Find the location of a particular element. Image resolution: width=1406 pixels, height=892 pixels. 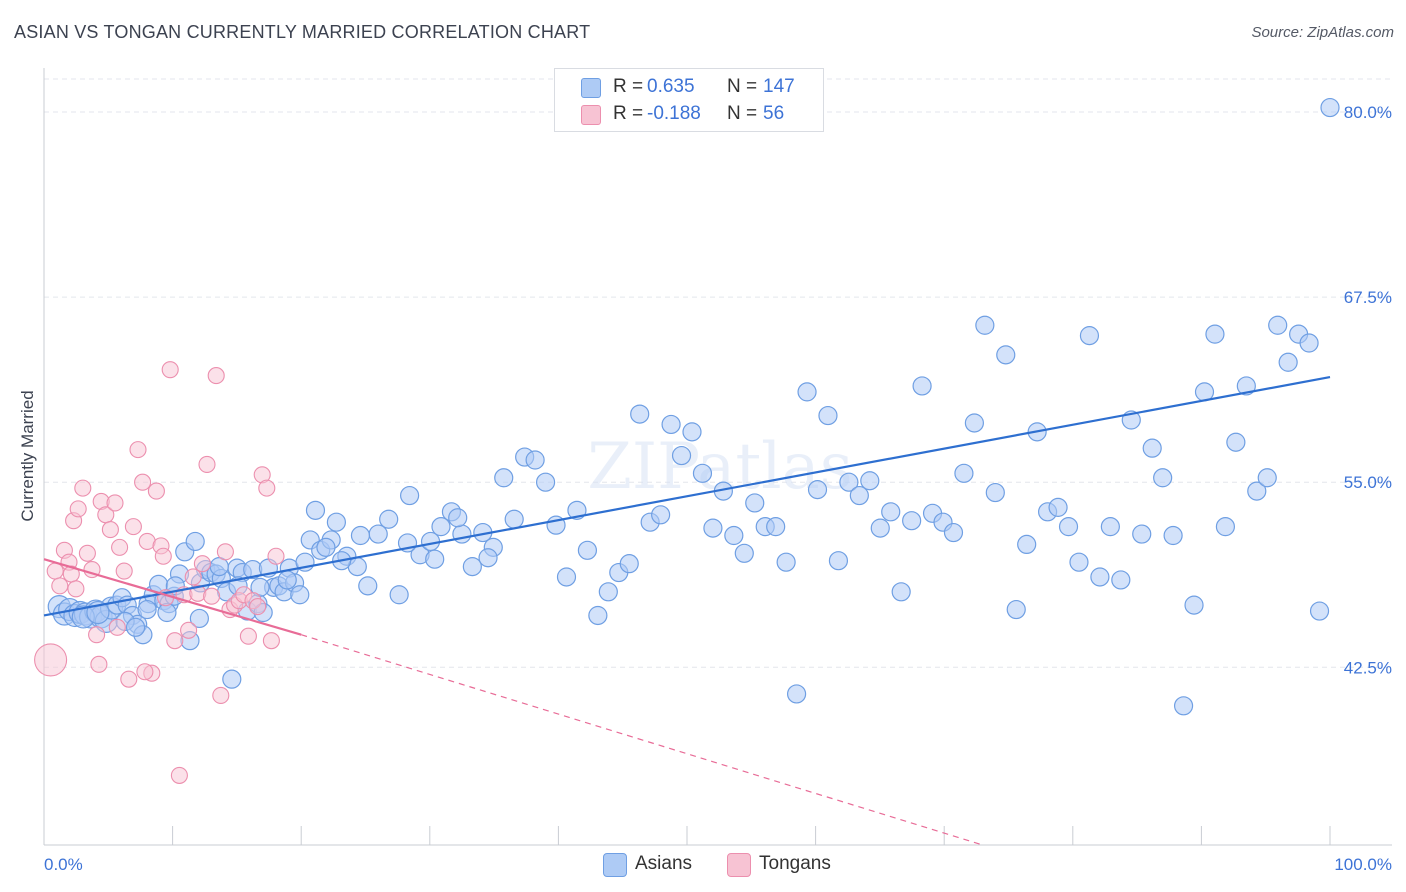

asians-n-value: 147 is located at coordinates (779, 86).